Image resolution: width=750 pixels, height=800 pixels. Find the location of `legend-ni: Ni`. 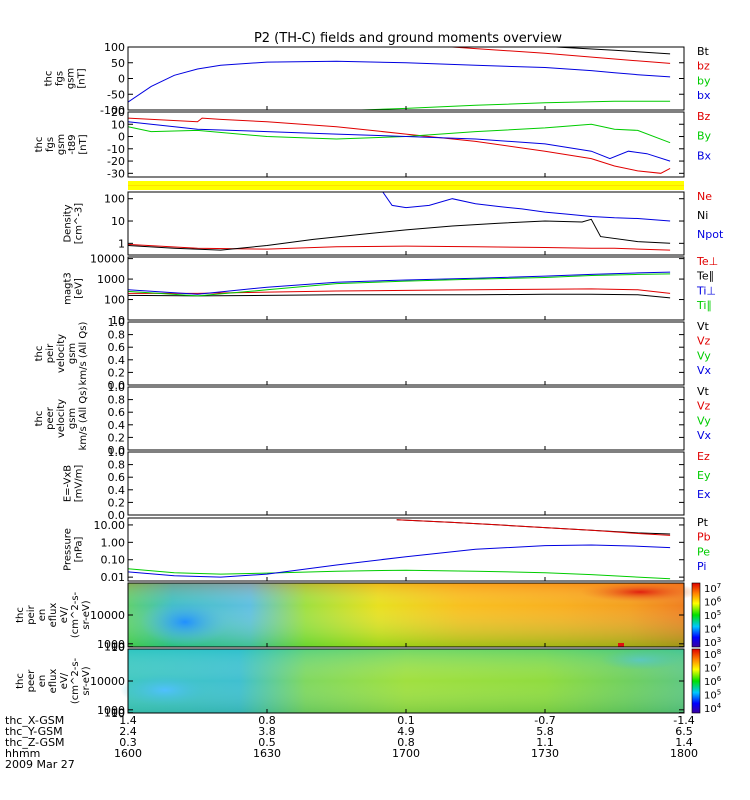

legend-ni: Ni is located at coordinates (702, 215).